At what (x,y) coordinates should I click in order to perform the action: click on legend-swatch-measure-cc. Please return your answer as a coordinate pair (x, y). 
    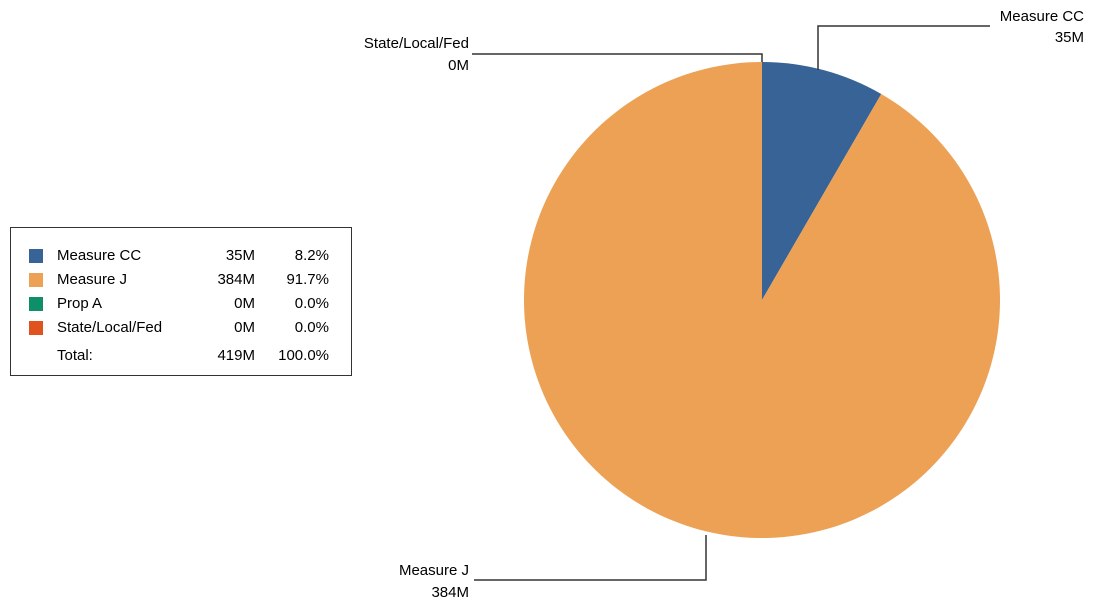
    Looking at the image, I should click on (36, 256).